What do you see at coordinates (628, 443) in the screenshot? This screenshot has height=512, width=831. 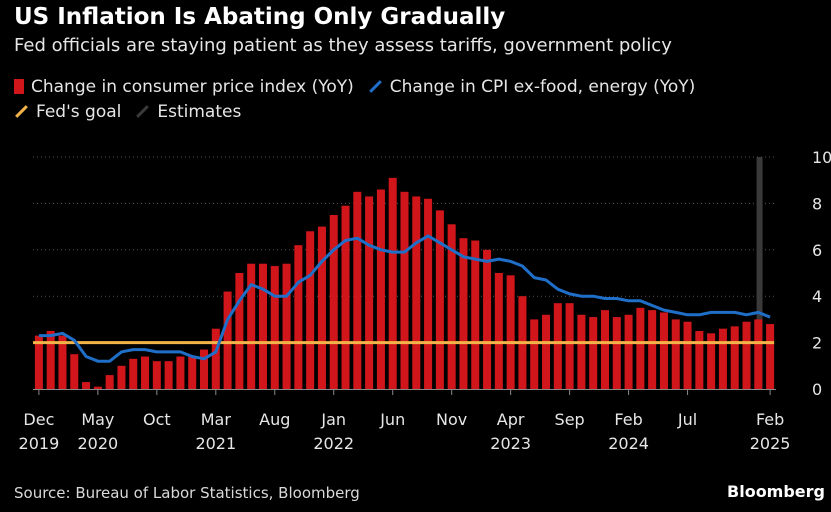 I see `x-tick-year-50: 2024` at bounding box center [628, 443].